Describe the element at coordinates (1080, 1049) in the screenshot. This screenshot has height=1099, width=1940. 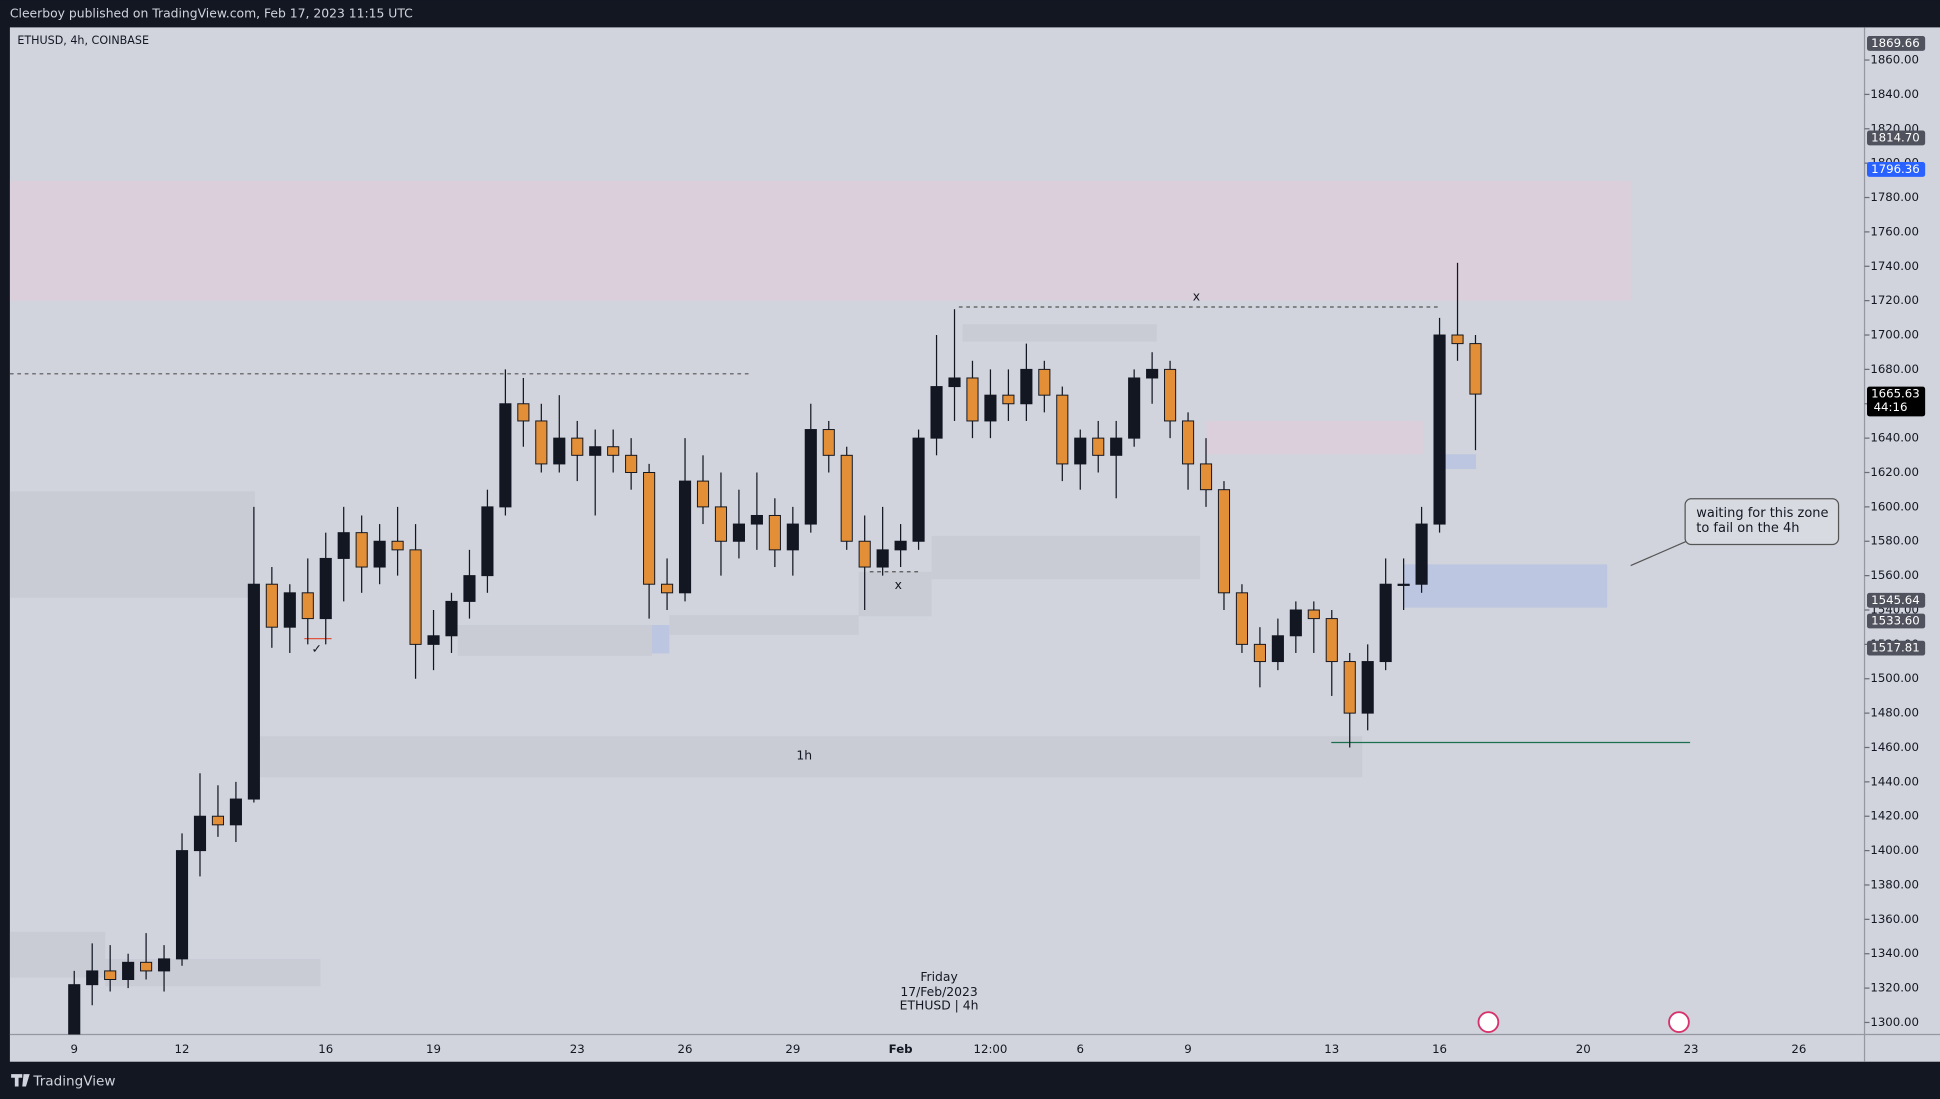
I see `x-tick-label: 6` at that location.